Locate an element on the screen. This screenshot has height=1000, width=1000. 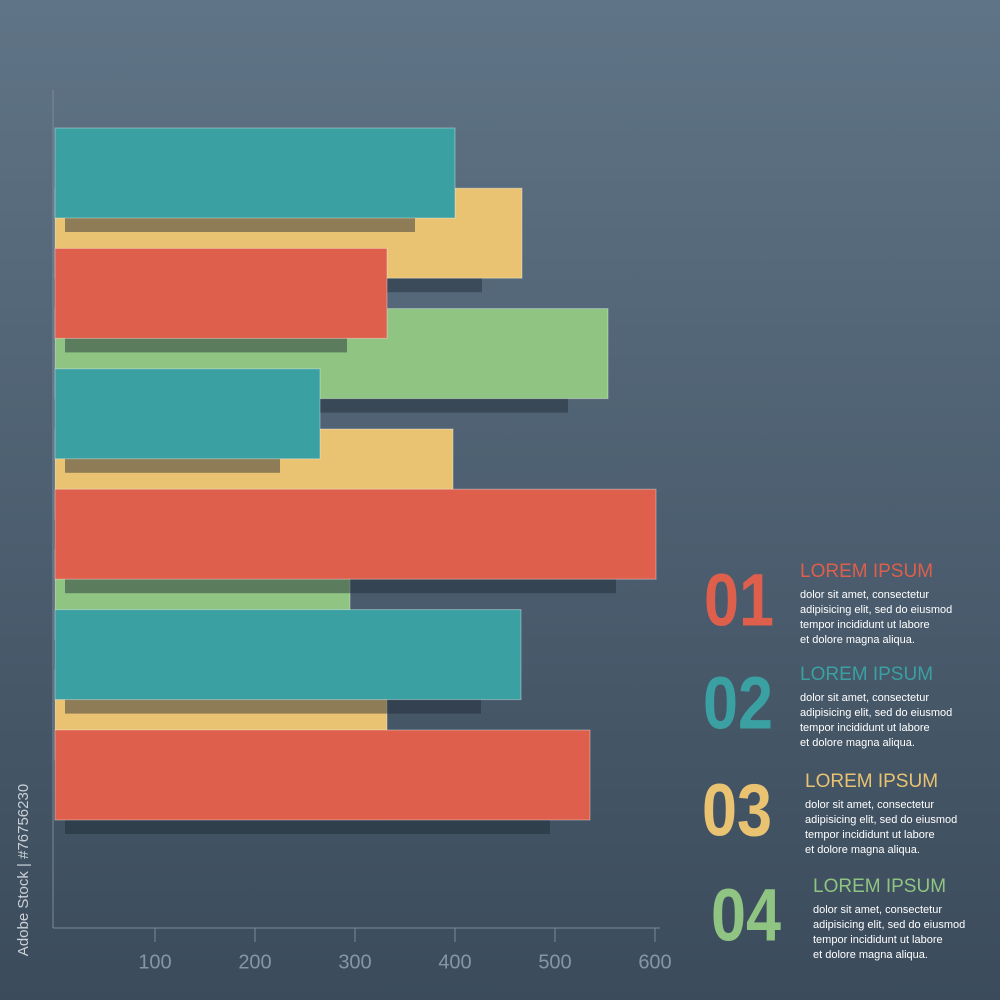
legend-number: 04 is located at coordinates (746, 915).